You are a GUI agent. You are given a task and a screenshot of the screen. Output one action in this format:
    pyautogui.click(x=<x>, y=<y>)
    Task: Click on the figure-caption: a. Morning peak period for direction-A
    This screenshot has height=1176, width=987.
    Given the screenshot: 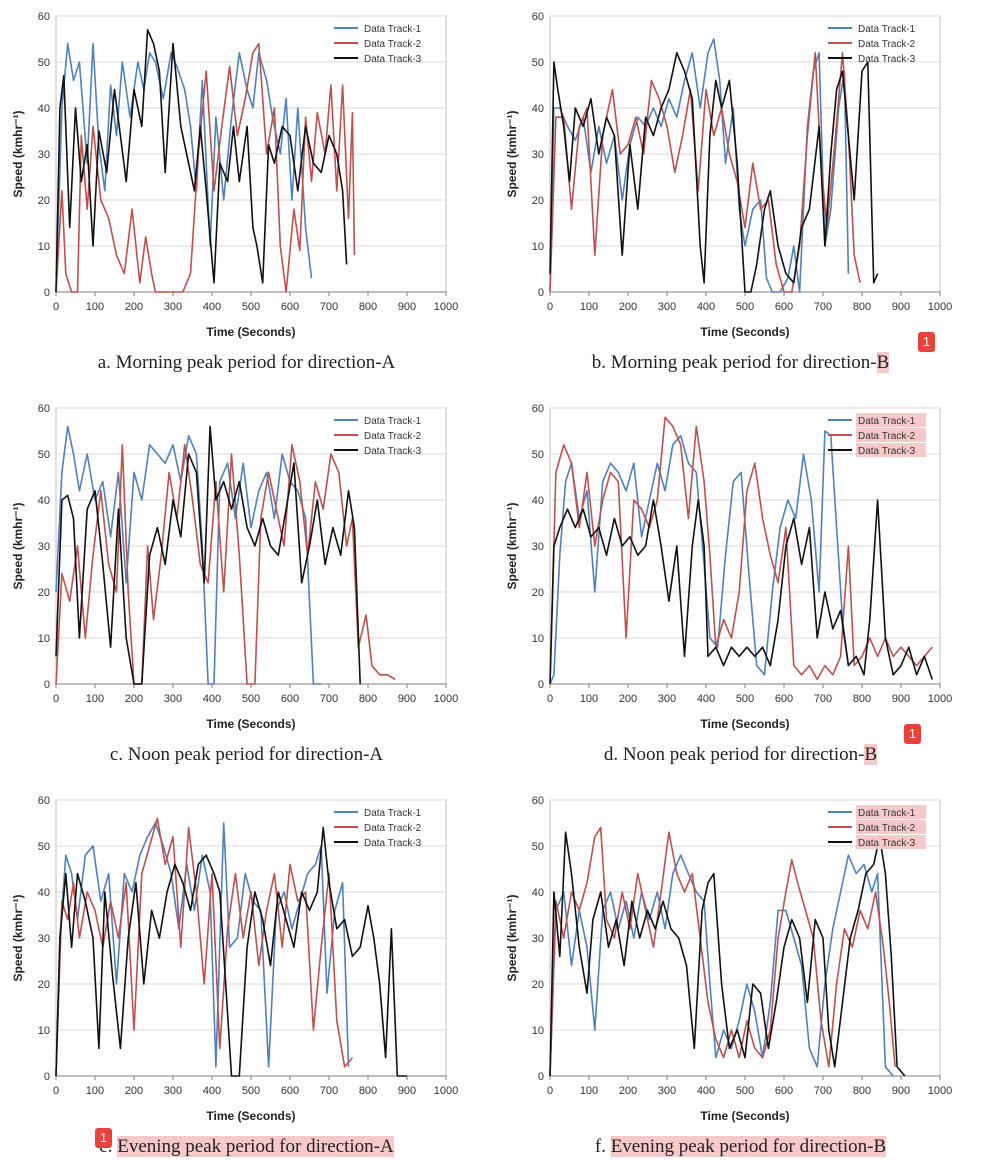 What is the action you would take?
    pyautogui.click(x=246, y=362)
    